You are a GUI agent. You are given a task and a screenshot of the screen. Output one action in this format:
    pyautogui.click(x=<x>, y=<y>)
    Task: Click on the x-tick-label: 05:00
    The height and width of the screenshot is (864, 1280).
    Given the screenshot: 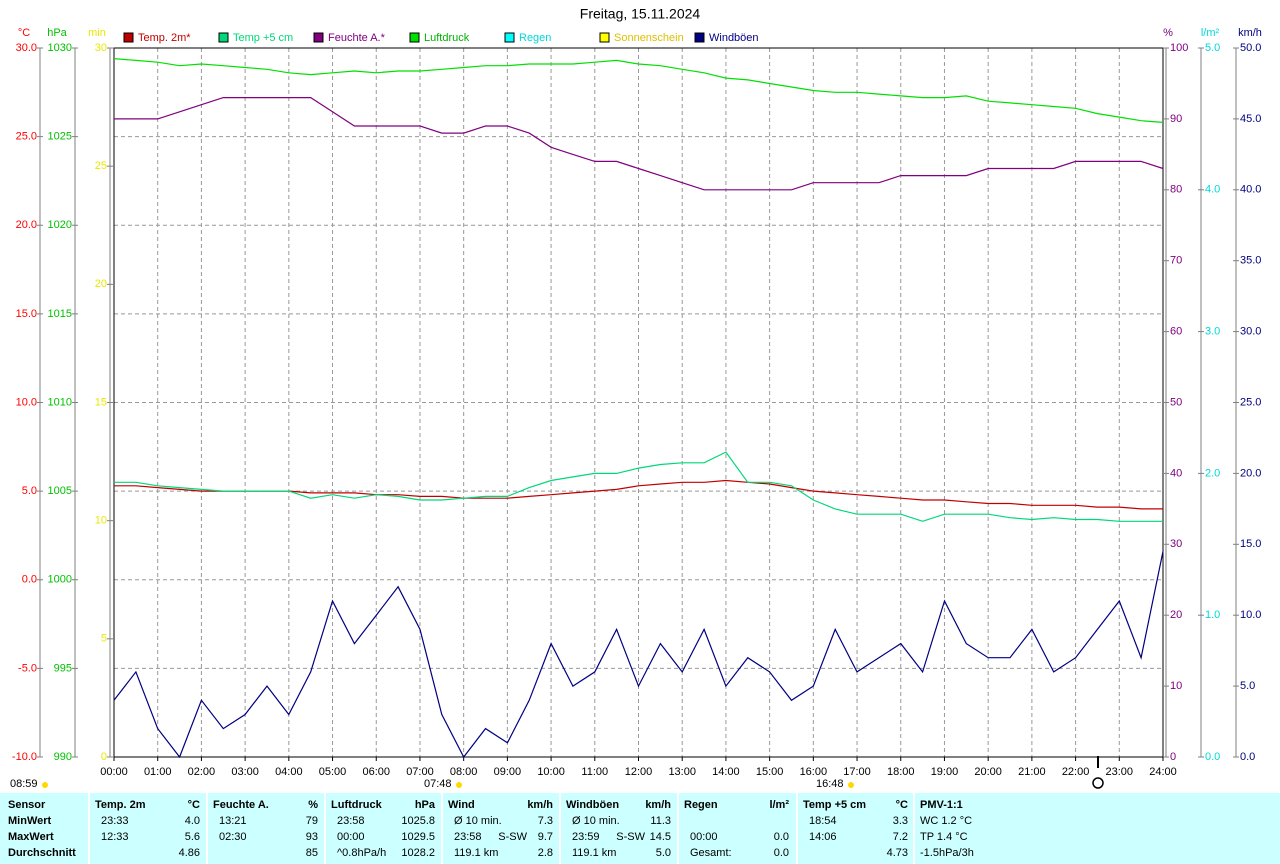 What is the action you would take?
    pyautogui.click(x=333, y=772)
    